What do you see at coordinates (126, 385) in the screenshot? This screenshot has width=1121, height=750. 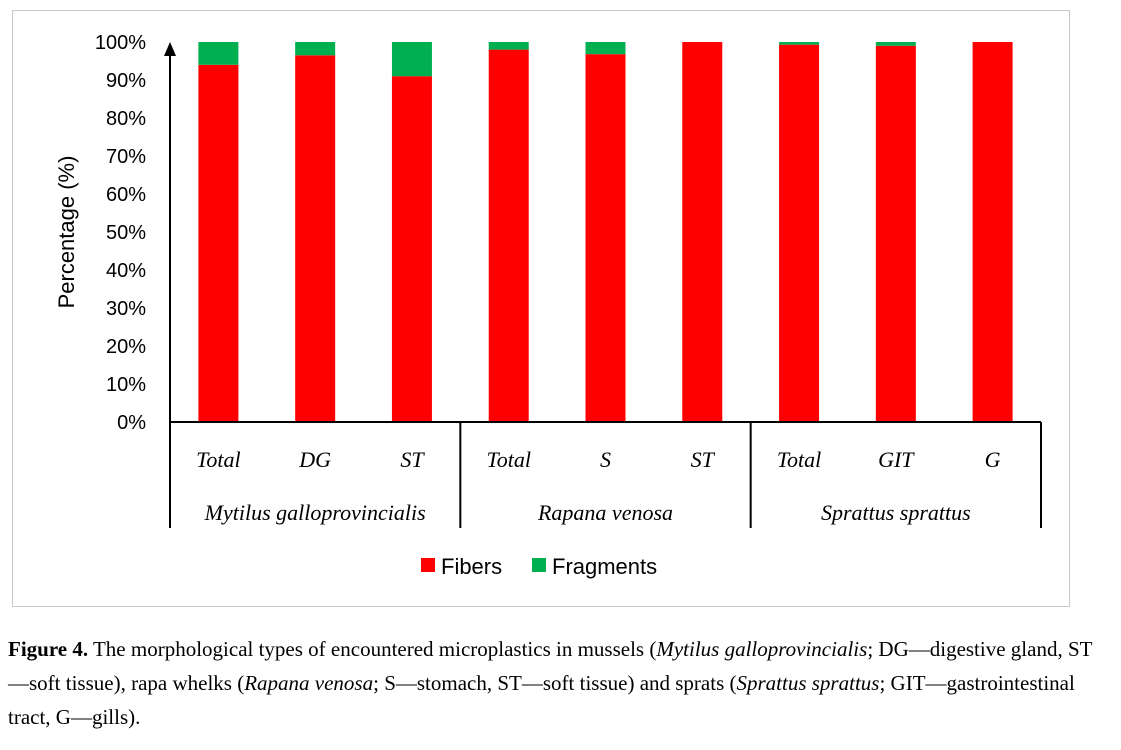 I see `y-tick-label: 10%` at bounding box center [126, 385].